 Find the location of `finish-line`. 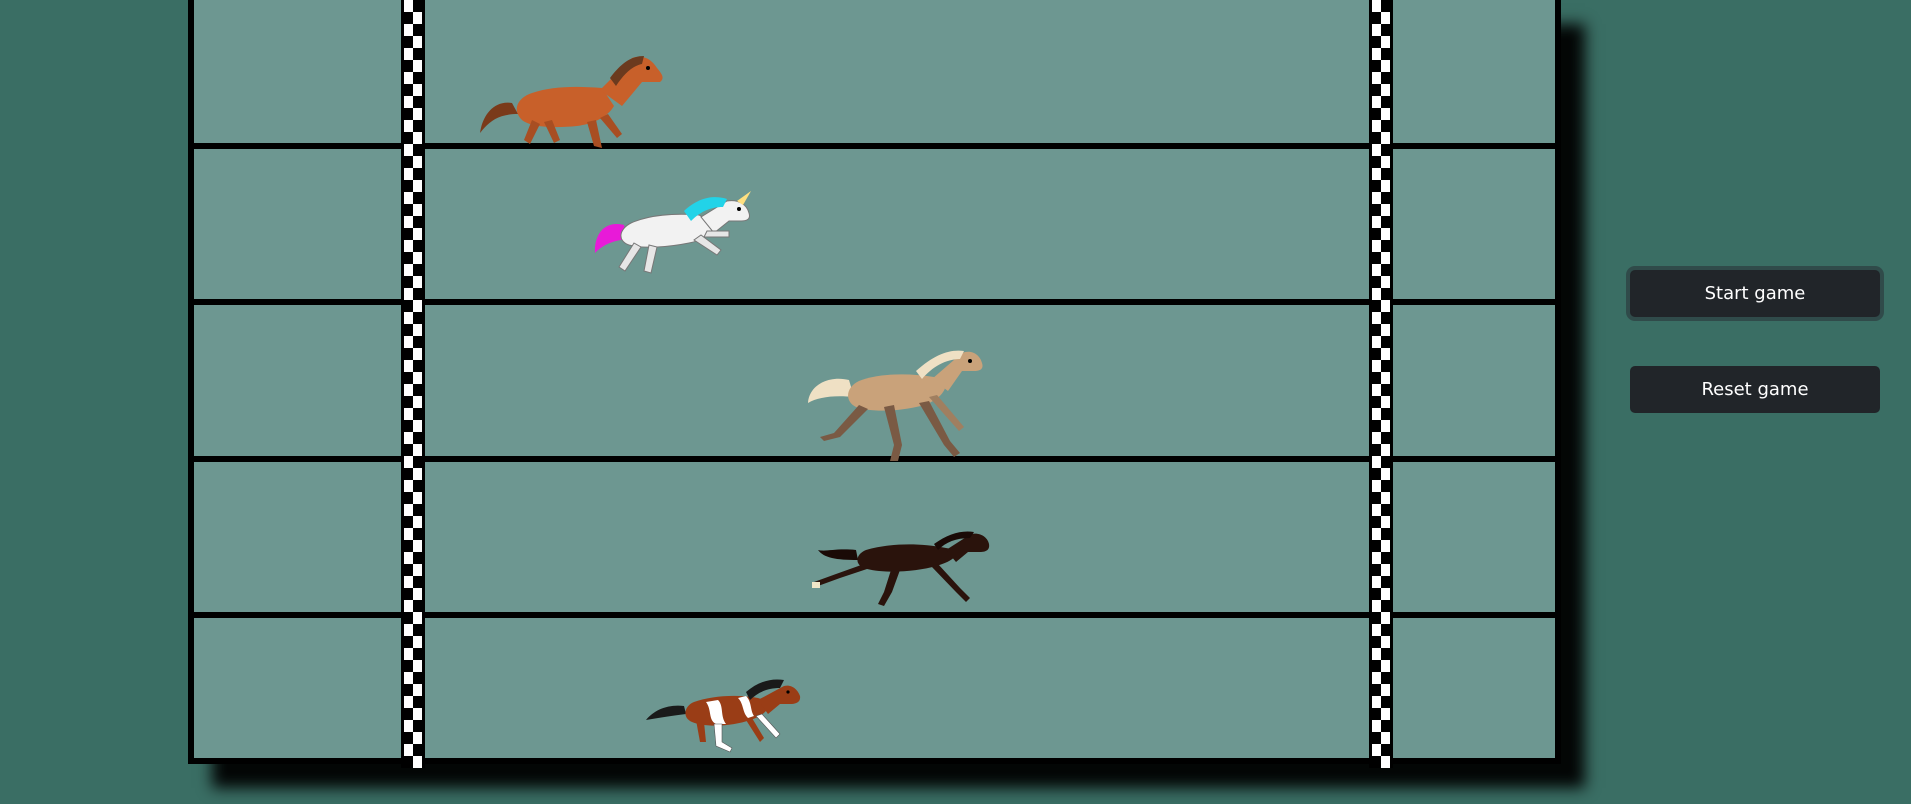

finish-line is located at coordinates (1381, 384).